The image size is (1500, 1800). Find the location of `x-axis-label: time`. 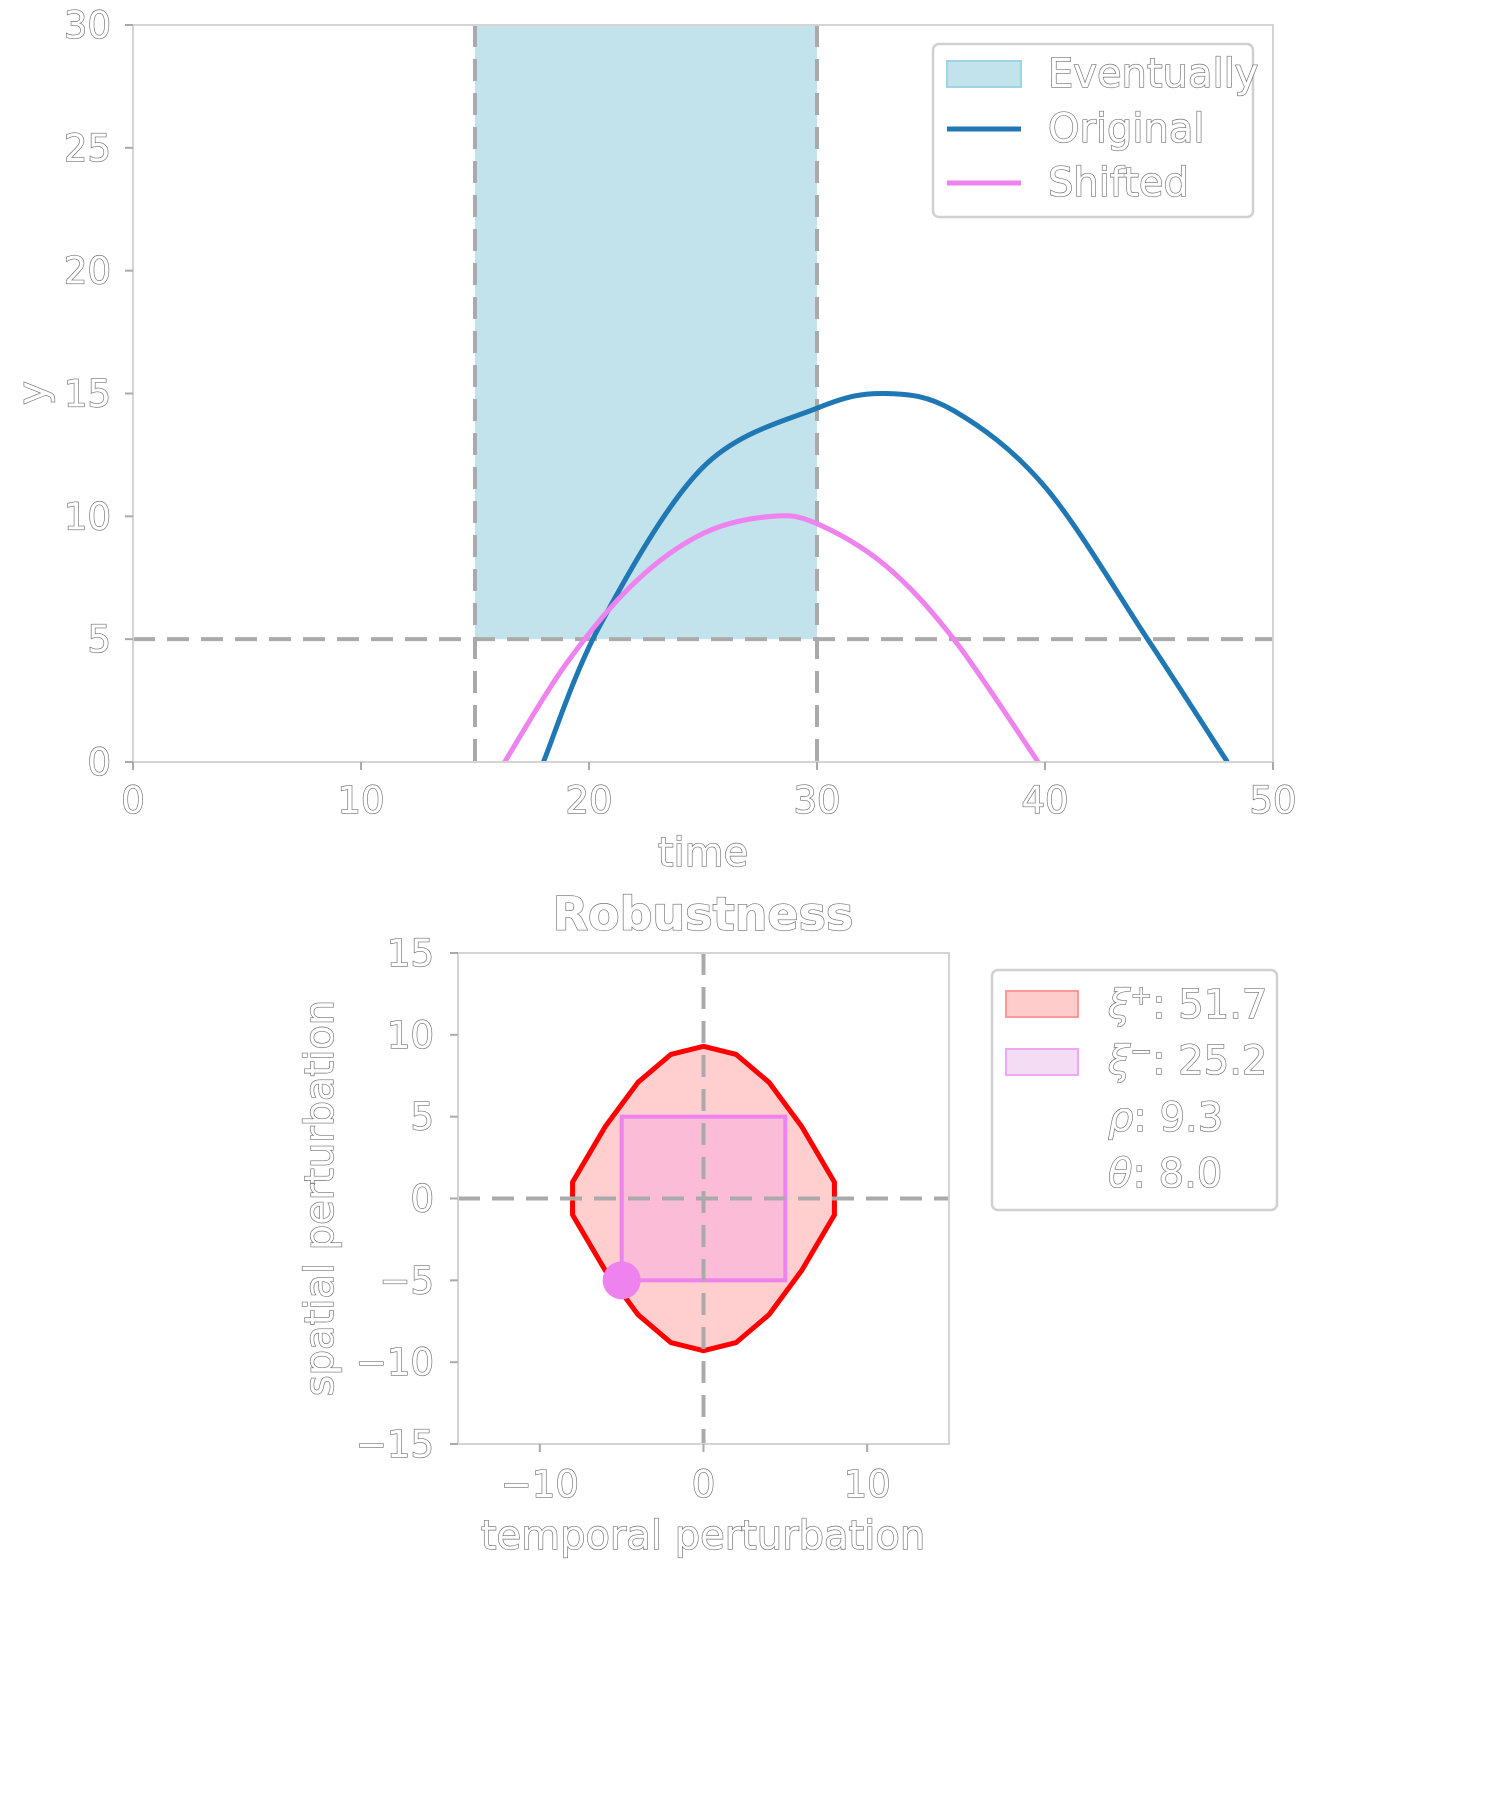

x-axis-label: time is located at coordinates (703, 853).